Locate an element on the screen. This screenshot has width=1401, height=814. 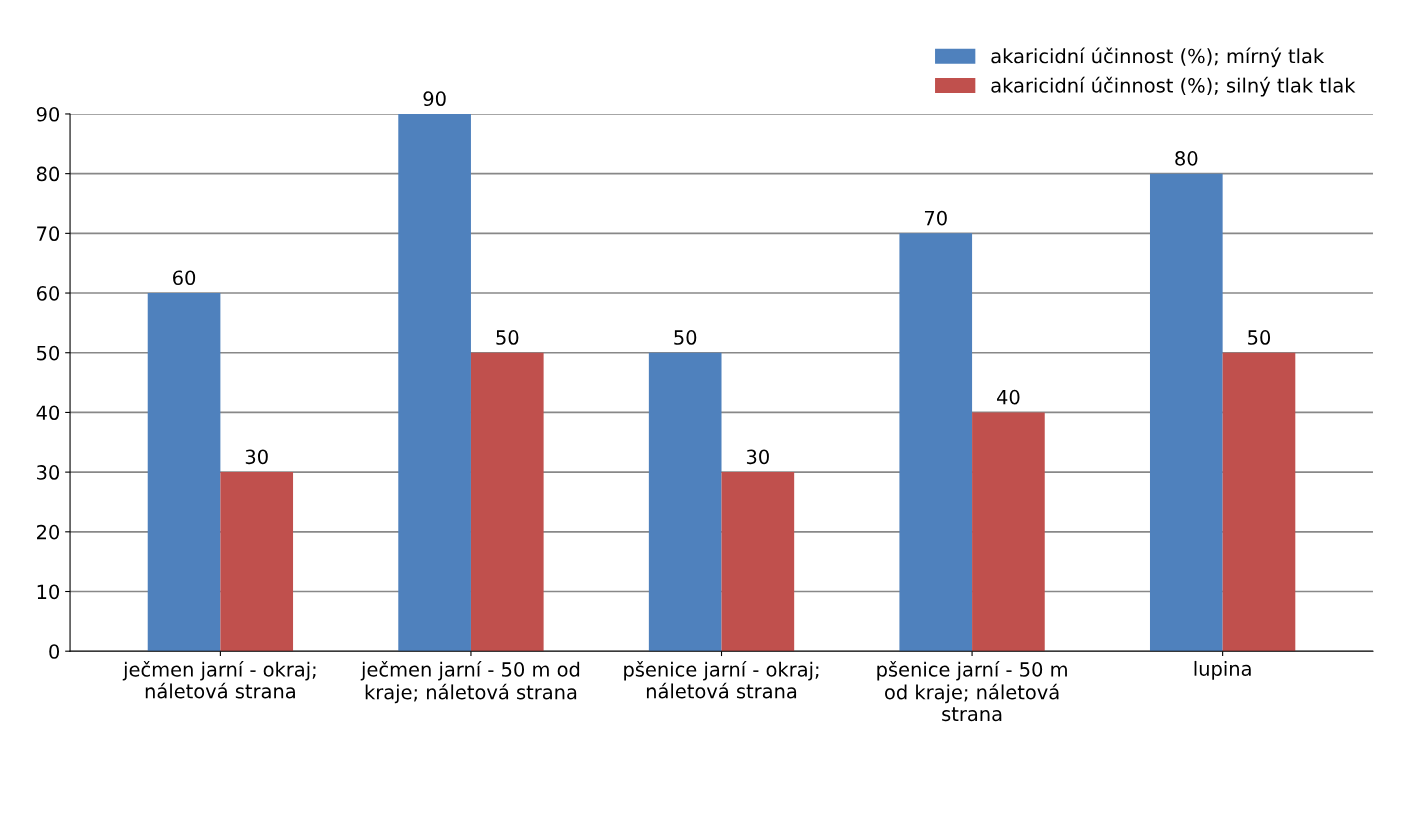
data-label: 70 is located at coordinates (935, 218).